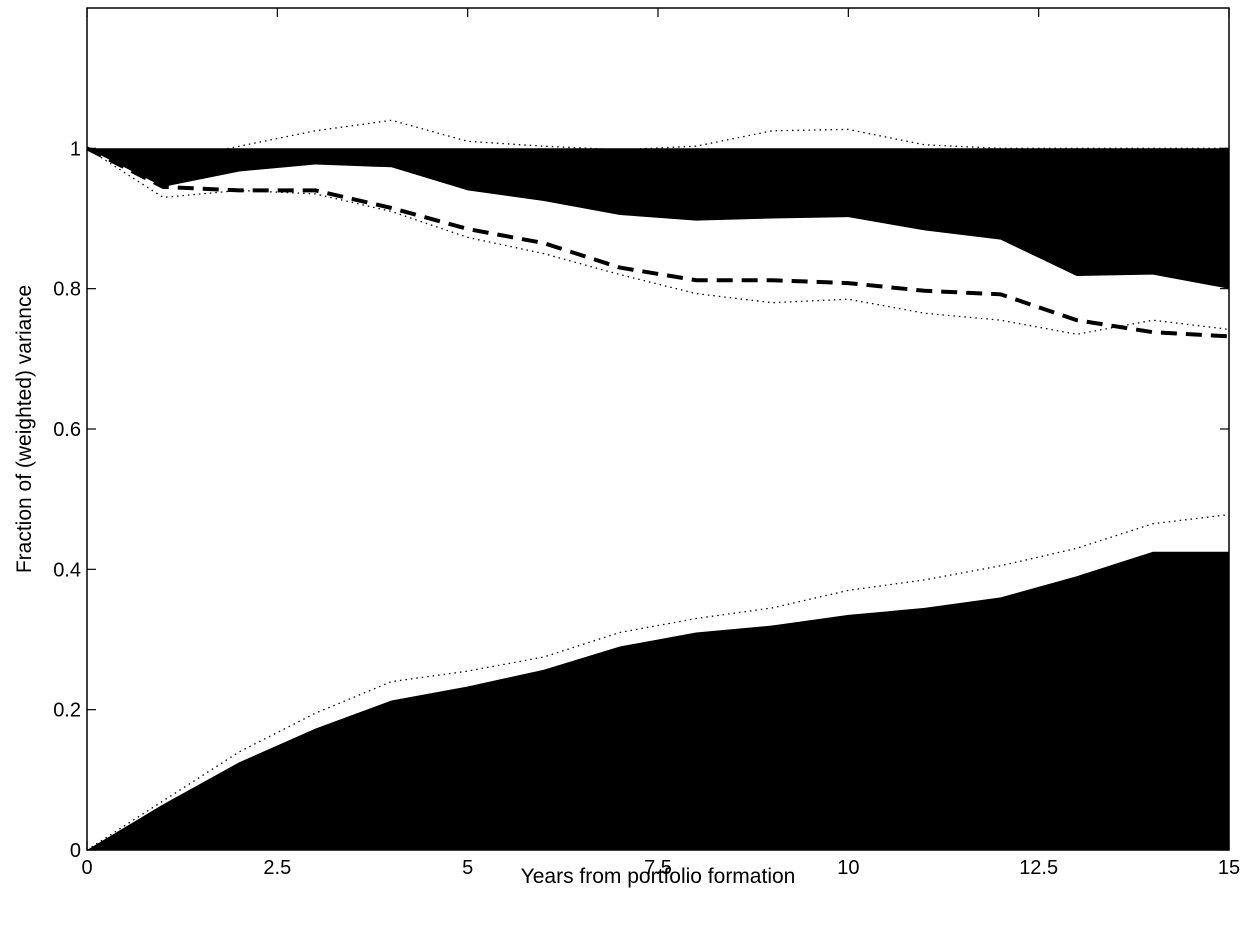 Image resolution: width=1257 pixels, height=930 pixels. What do you see at coordinates (658, 868) in the screenshot?
I see `x-tick-label-3: 7.5` at bounding box center [658, 868].